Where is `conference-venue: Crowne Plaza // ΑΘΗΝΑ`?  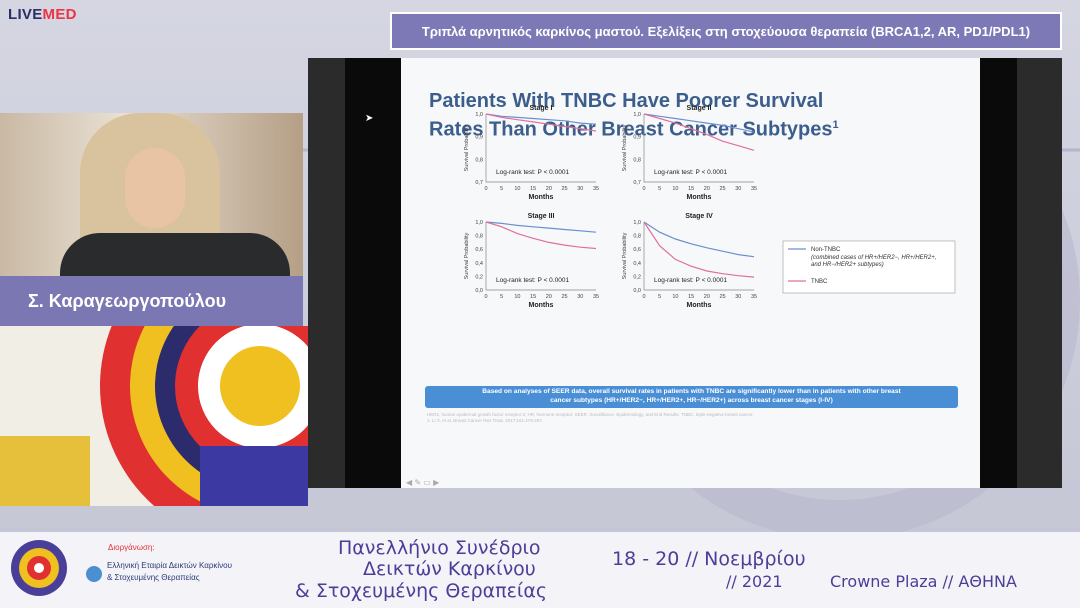
conference-venue: Crowne Plaza // ΑΘΗΝΑ is located at coordinates (923, 581).